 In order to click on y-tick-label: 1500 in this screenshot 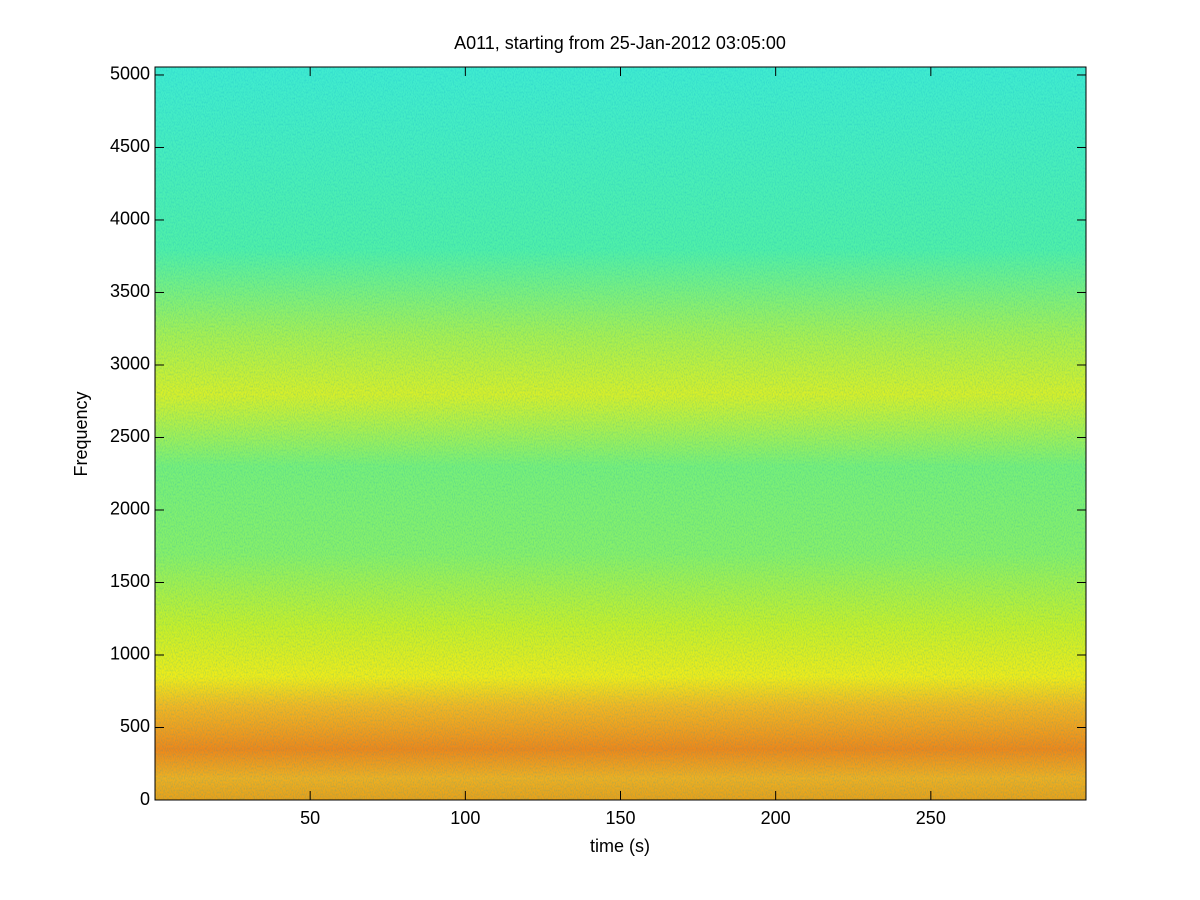, I will do `click(130, 581)`.